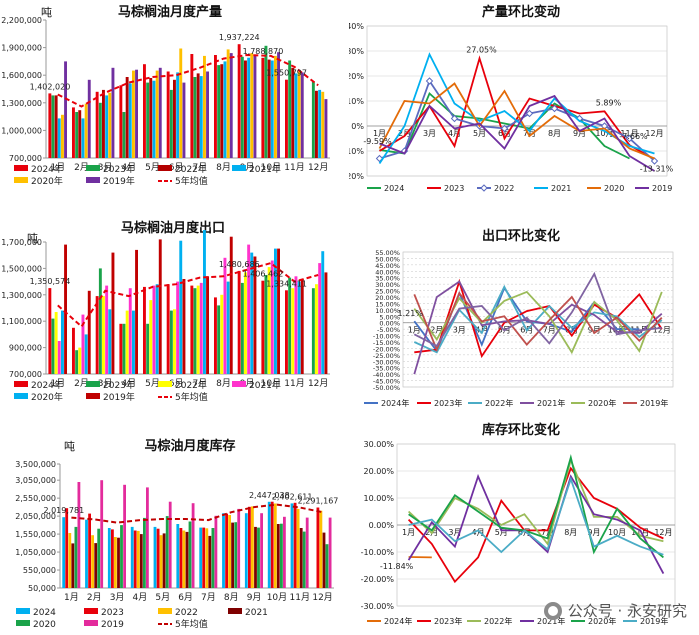  Describe the element at coordinates (42, 588) in the screenshot. I see `y-tick-label: 50,000` at that location.